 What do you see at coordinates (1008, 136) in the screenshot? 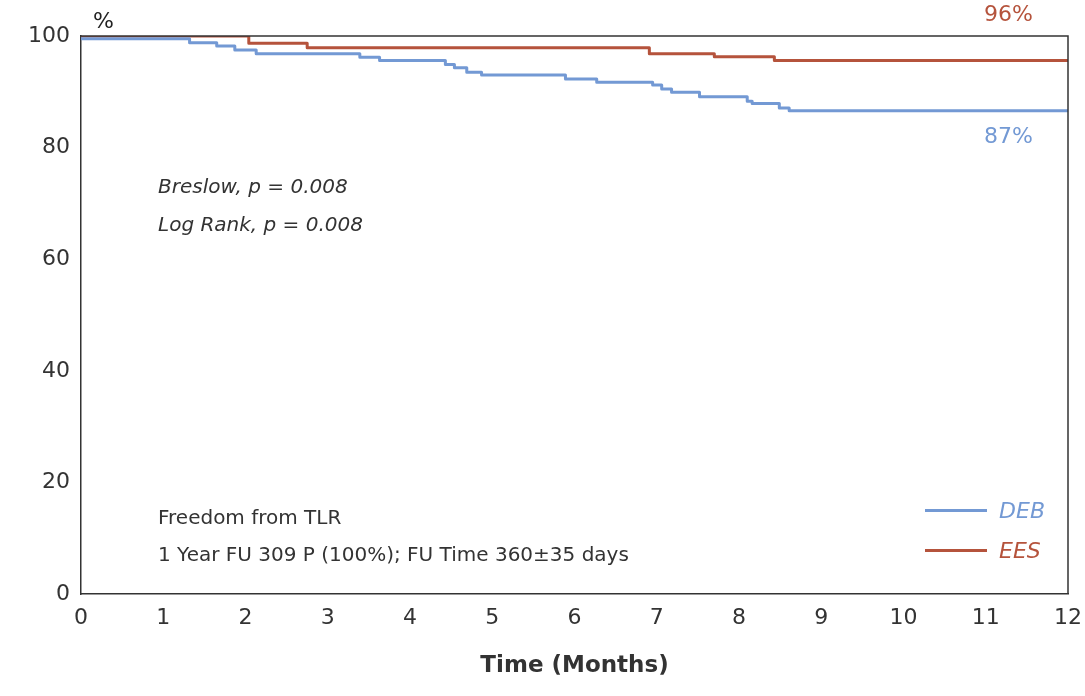
I see `annotation: 87%` at bounding box center [1008, 136].